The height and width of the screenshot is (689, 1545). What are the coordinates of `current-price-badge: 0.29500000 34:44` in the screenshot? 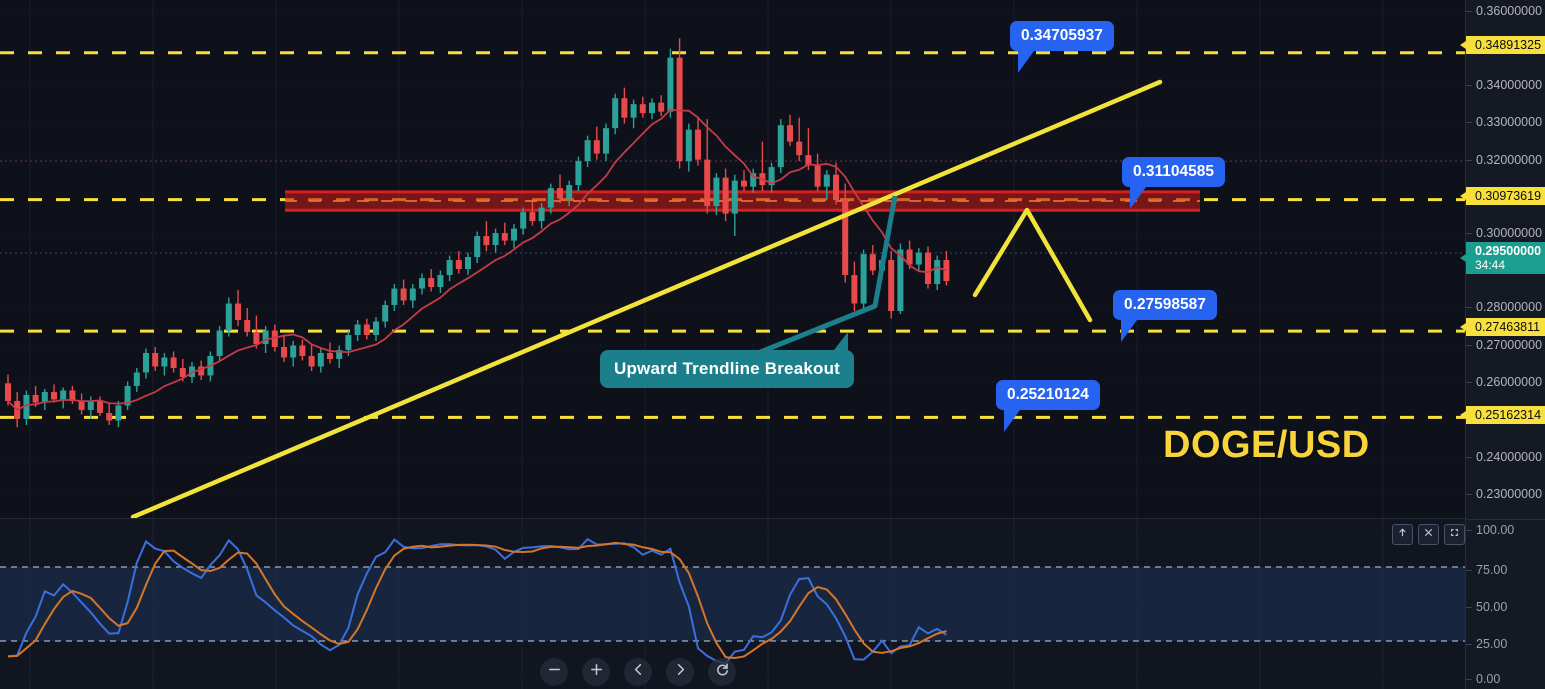 It's located at (1502, 258).